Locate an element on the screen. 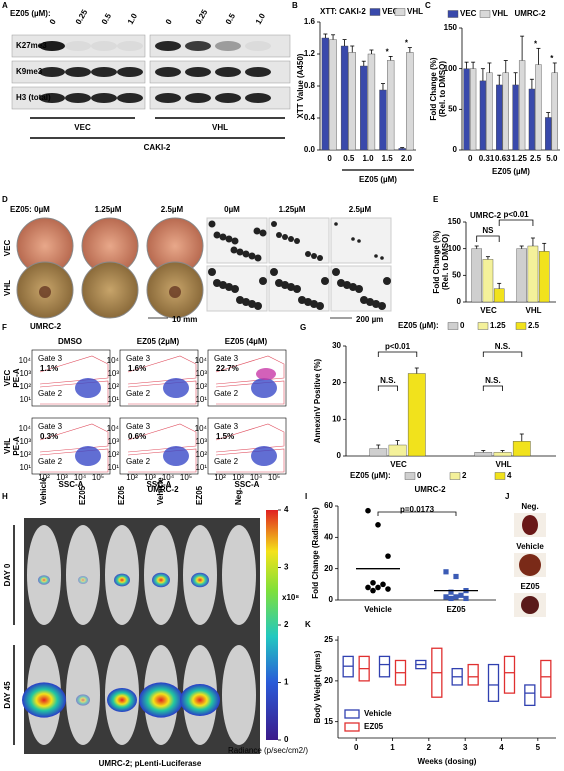  row-label: DAY 45 is located at coordinates (7, 695).